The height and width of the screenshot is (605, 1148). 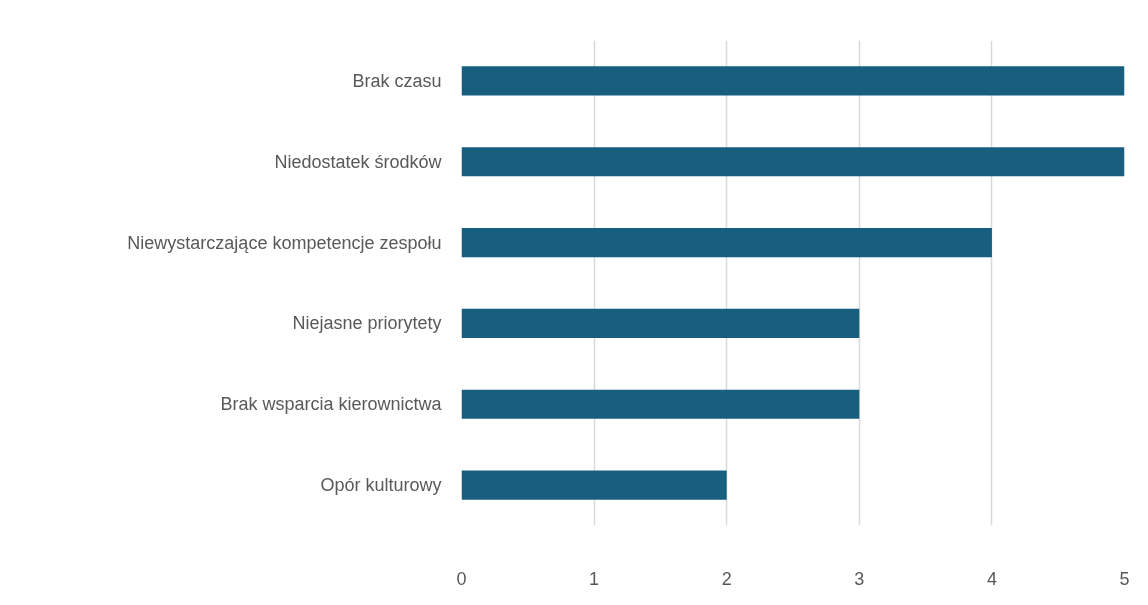 What do you see at coordinates (358, 161) in the screenshot?
I see `y-tick-label: Niedostatek środków` at bounding box center [358, 161].